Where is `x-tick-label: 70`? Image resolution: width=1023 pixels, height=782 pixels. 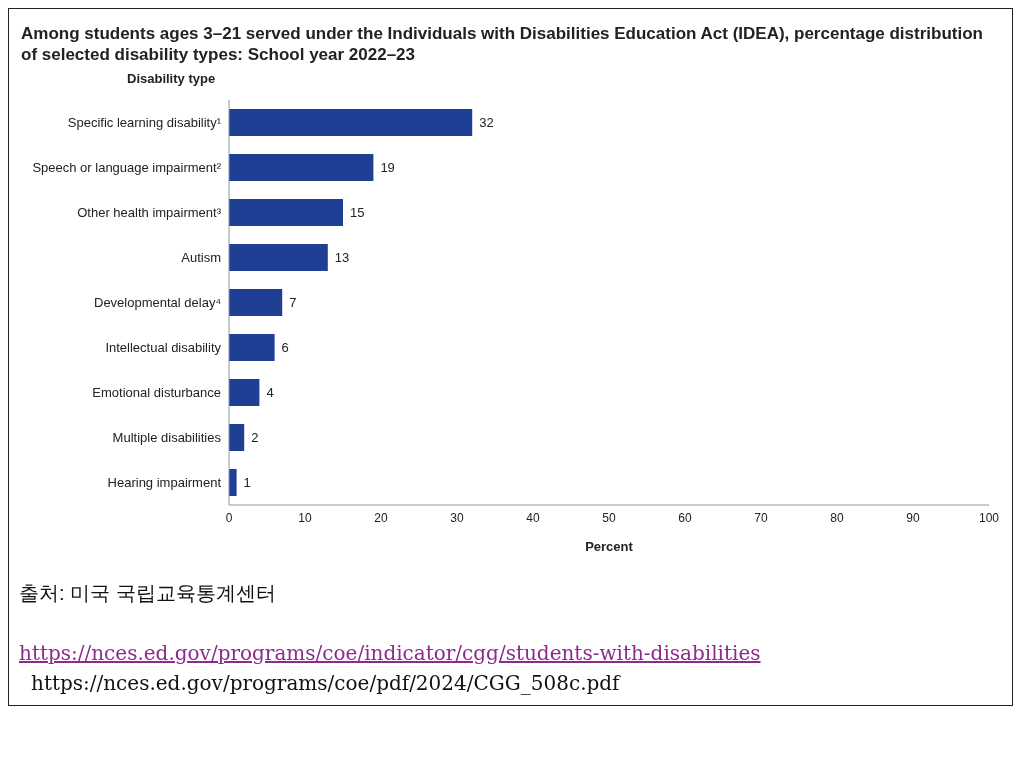 x-tick-label: 70 is located at coordinates (761, 517).